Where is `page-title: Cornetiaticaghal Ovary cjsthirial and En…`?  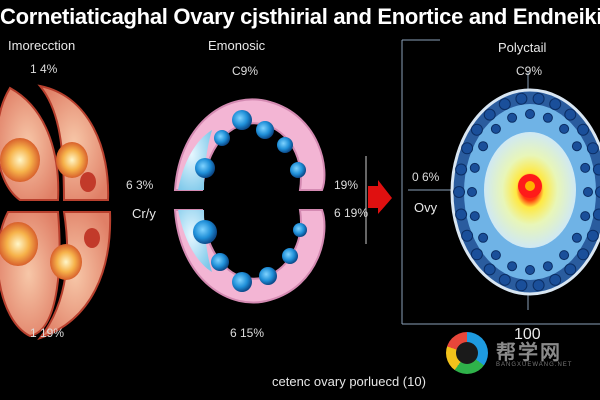
page-title: Cornetiaticaghal Ovary cjsthirial and En… is located at coordinates (300, 16).